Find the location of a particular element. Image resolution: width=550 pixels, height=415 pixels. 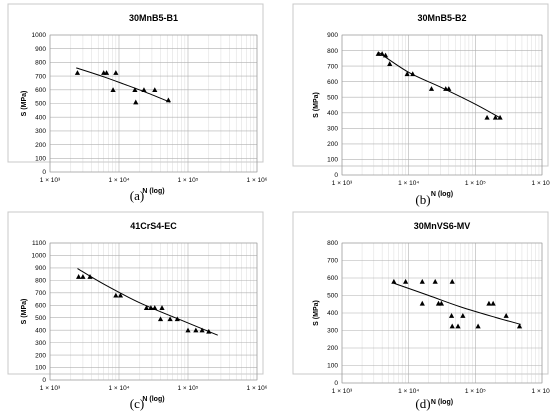

panel-caption: (d) is located at coordinates (422, 403).